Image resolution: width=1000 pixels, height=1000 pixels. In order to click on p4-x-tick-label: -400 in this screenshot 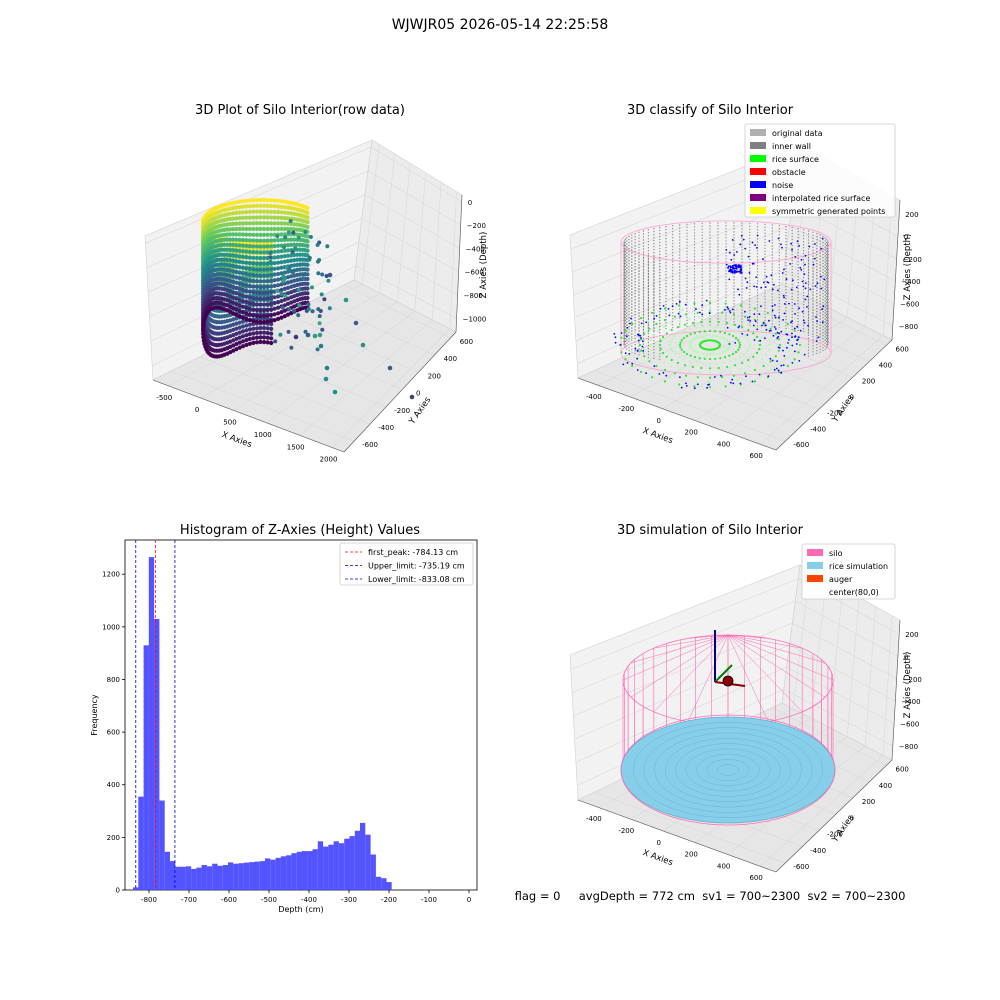, I will do `click(594, 819)`.